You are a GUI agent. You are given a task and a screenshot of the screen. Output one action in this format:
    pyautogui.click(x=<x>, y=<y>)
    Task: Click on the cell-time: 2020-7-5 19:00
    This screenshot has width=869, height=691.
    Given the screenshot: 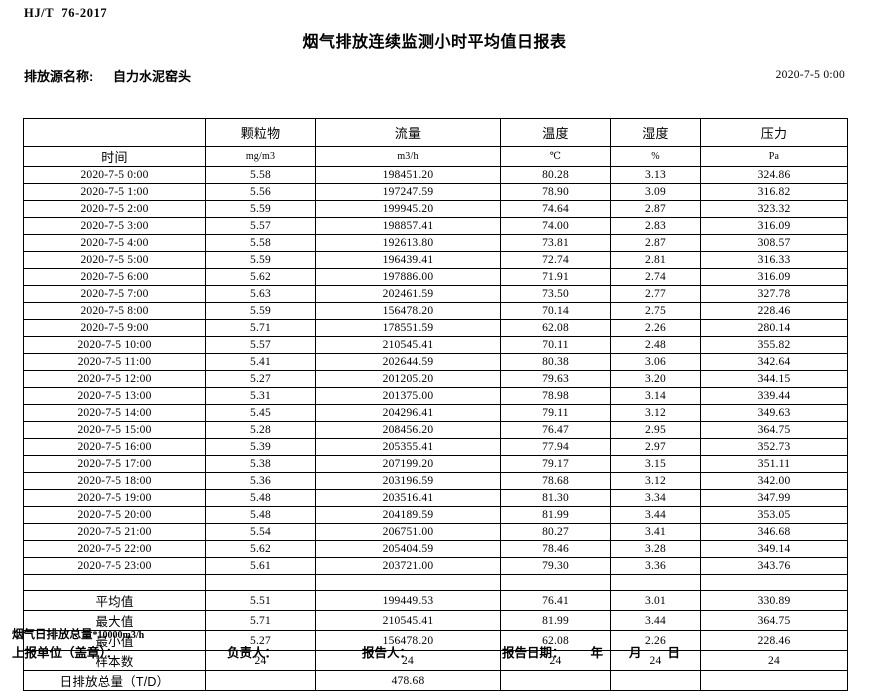 What is the action you would take?
    pyautogui.click(x=114, y=498)
    